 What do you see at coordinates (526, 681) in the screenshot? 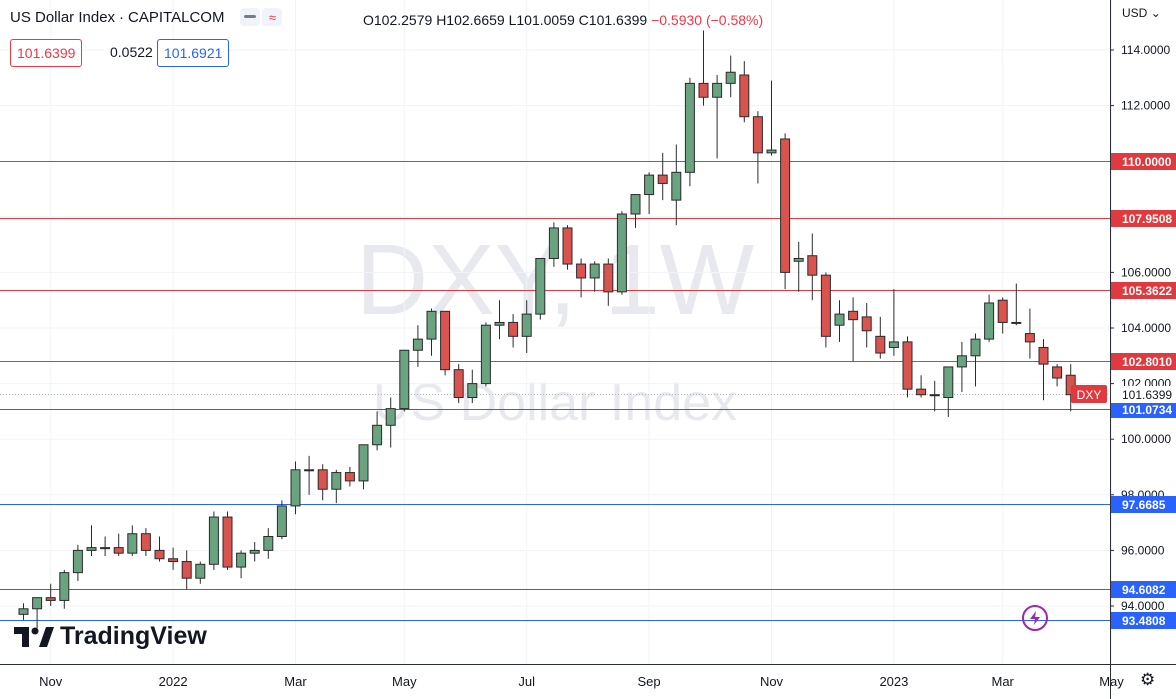
I see `x-tick-label: Jul` at bounding box center [526, 681].